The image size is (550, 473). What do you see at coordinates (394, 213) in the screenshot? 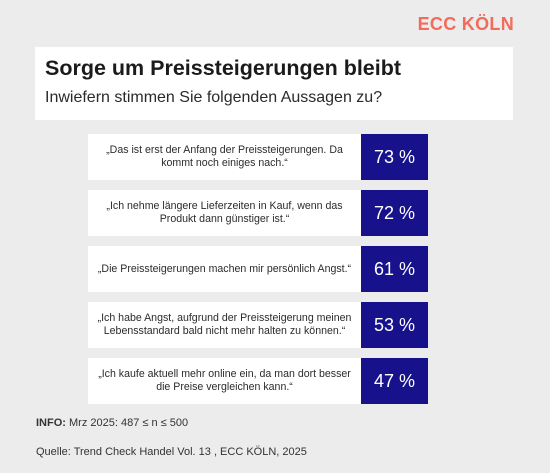
I see `value-label: 72 %` at bounding box center [394, 213].